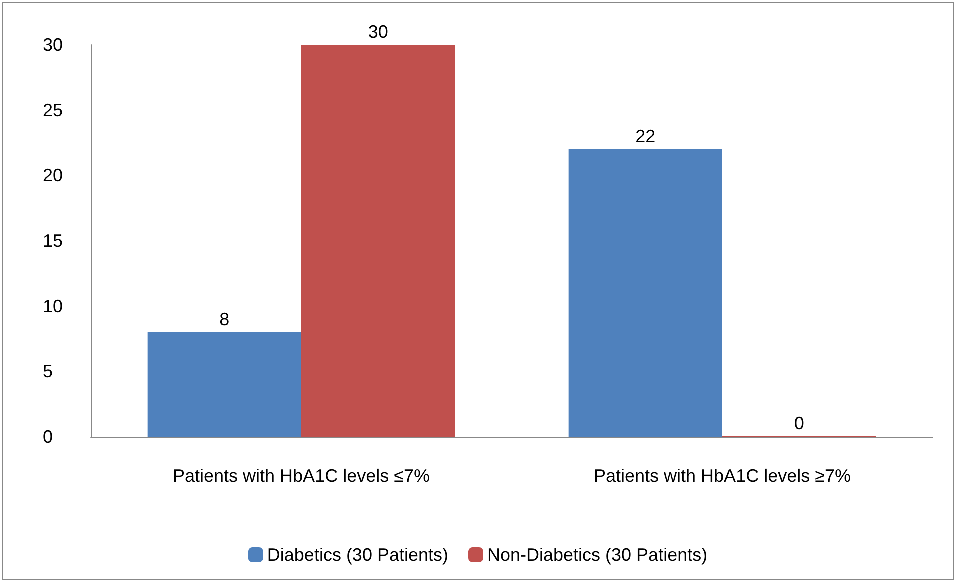  What do you see at coordinates (53, 45) in the screenshot?
I see `y-tick-label: 30` at bounding box center [53, 45].